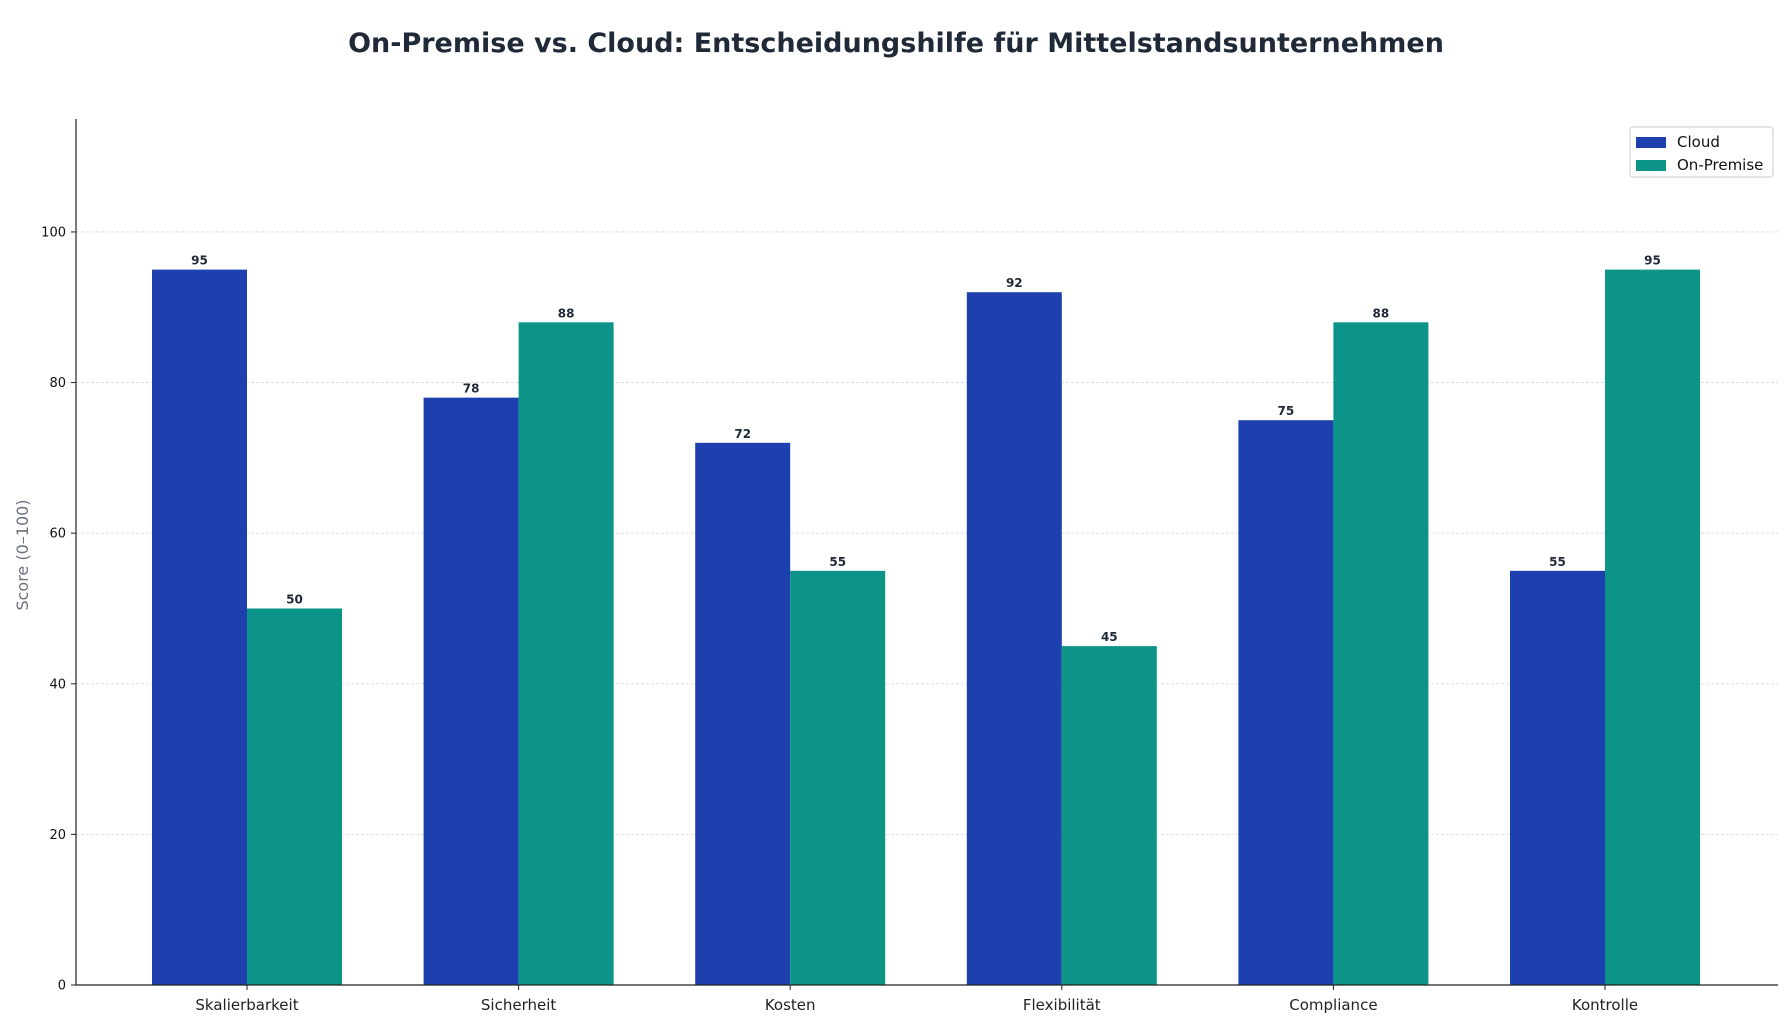 This screenshot has width=1792, height=1024. I want to click on data-label: 50, so click(294, 599).